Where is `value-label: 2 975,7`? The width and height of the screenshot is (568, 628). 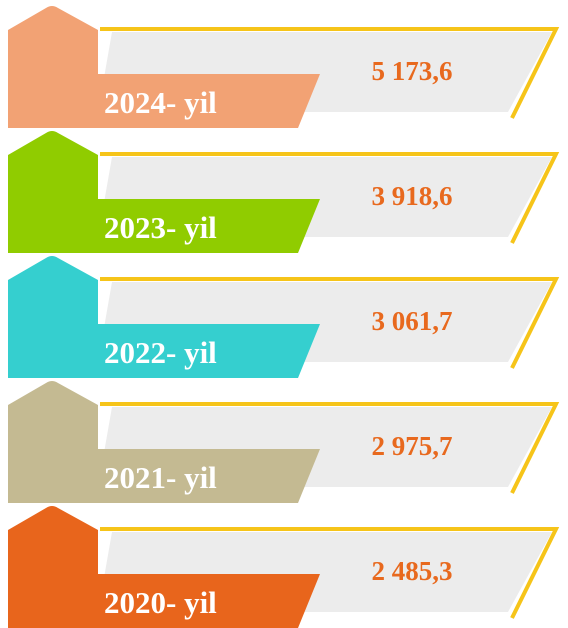
value-label: 2 975,7 is located at coordinates (412, 446).